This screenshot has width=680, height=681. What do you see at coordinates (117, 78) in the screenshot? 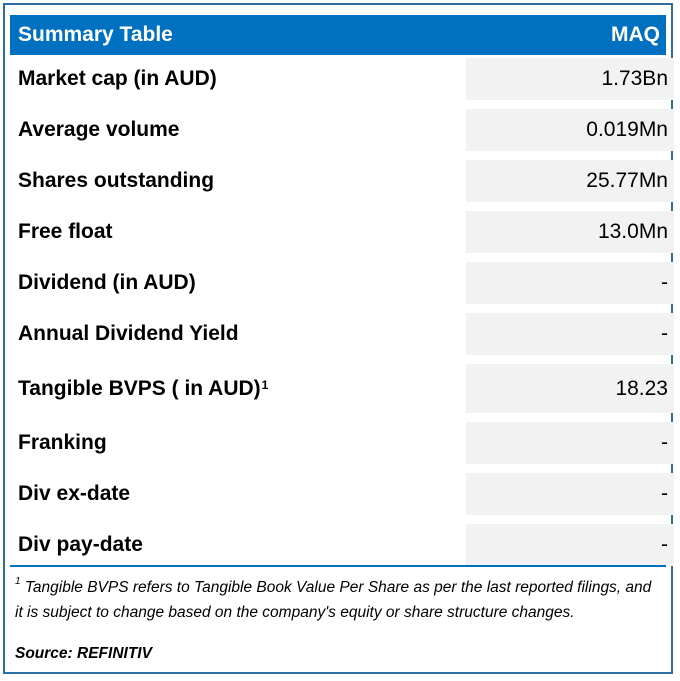
I see `row-label: Market cap (in AUD)` at bounding box center [117, 78].